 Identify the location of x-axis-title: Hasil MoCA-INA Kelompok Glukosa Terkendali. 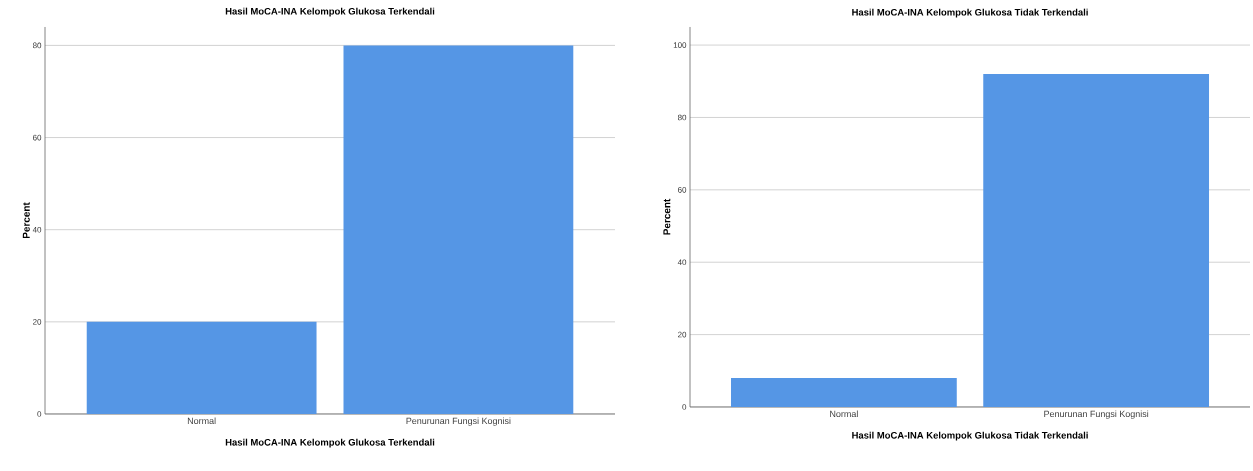
(330, 443).